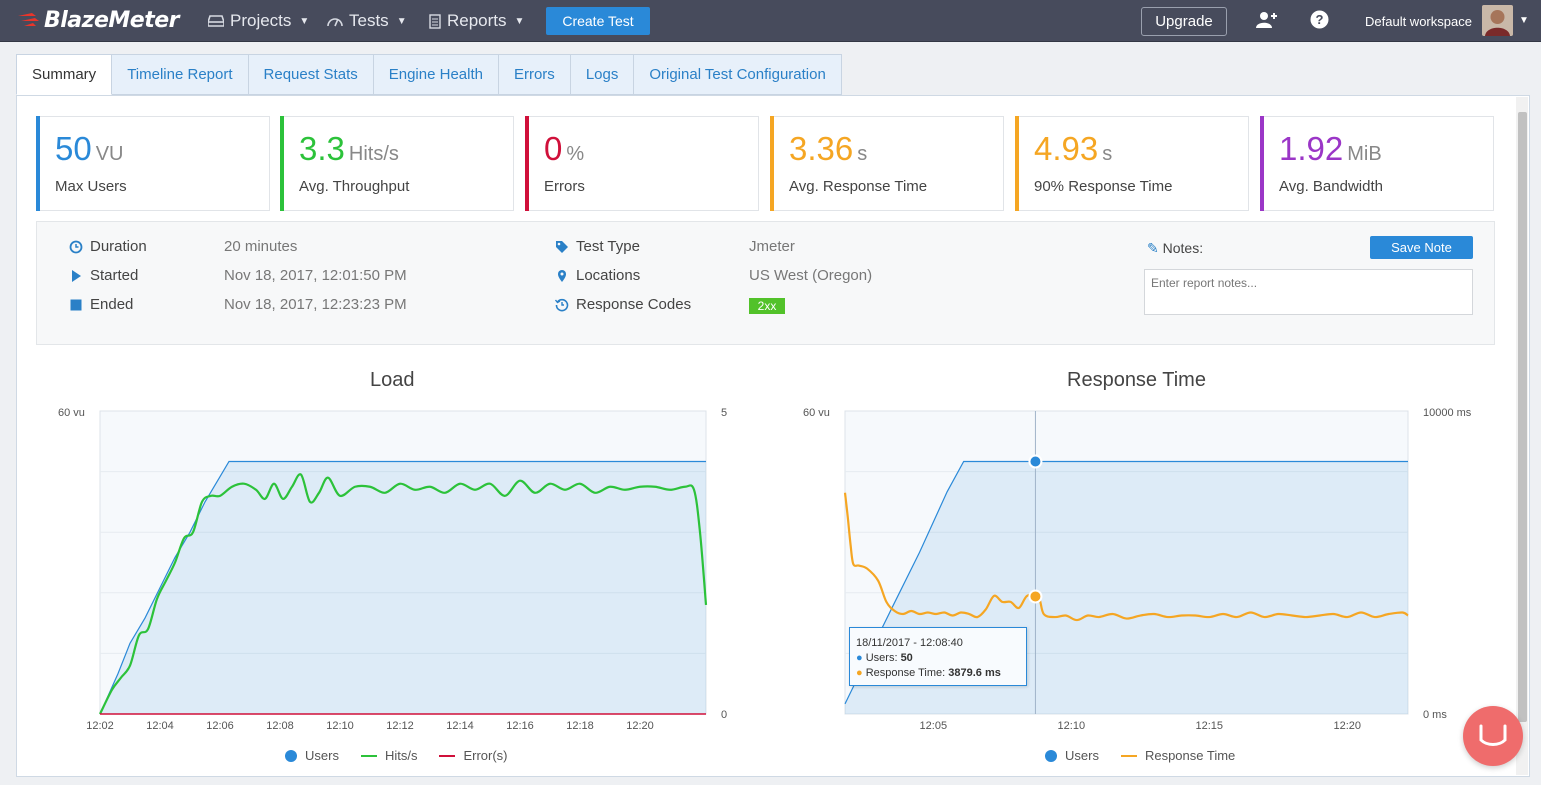 This screenshot has height=785, width=1541. I want to click on kpi-unit: VU, so click(109, 154).